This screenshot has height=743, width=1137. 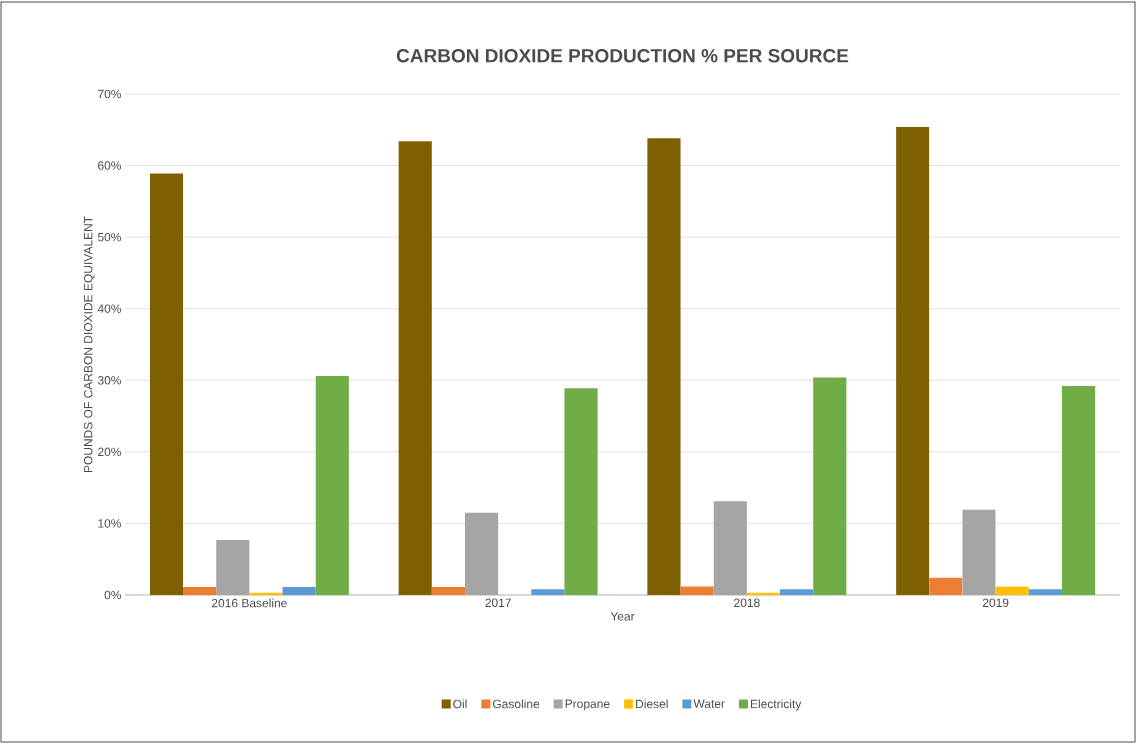 I want to click on chart-title: CARBON DIOXIDE PRODUCTION % PER SOURCE, so click(x=622, y=56).